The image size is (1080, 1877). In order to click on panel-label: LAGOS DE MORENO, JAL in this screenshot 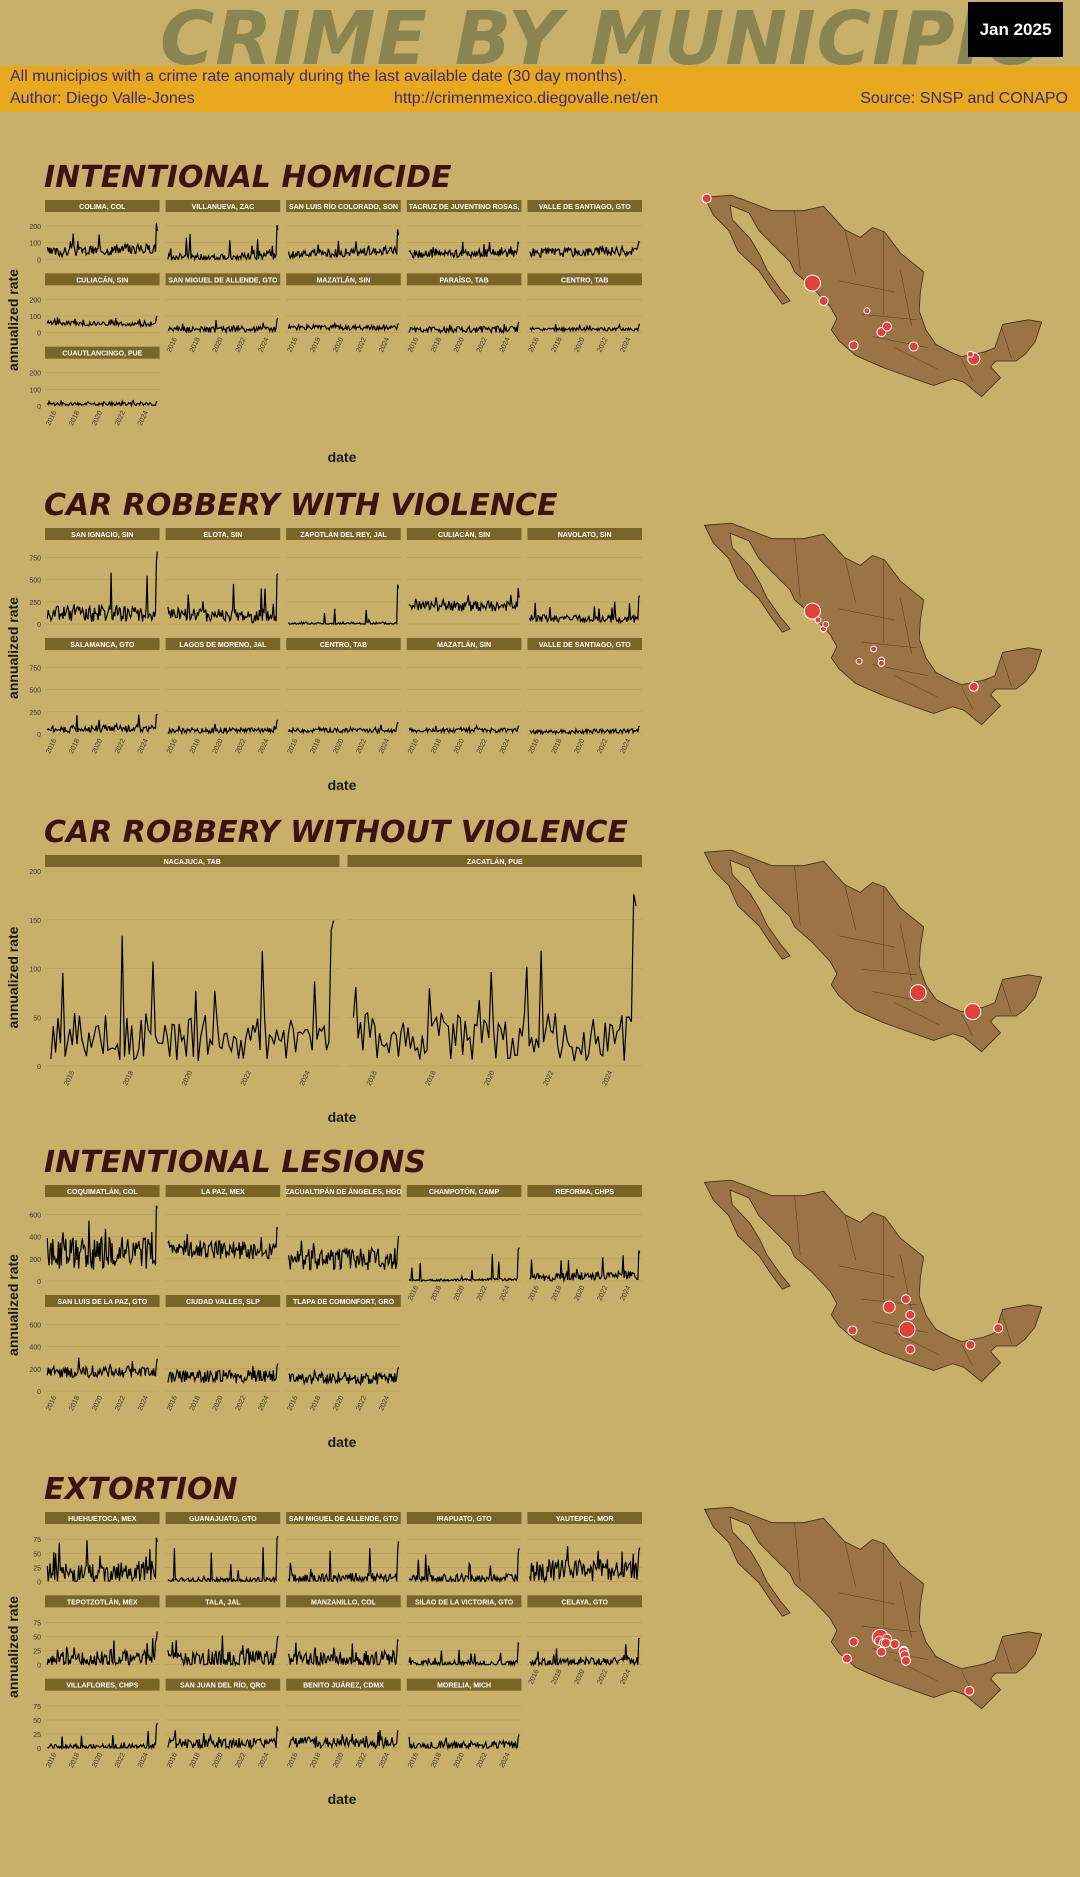, I will do `click(223, 645)`.